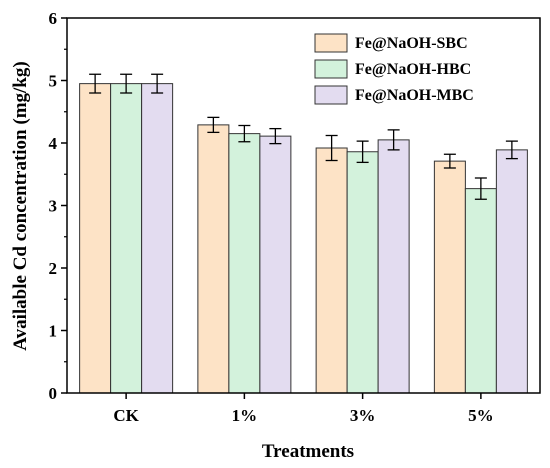  Describe the element at coordinates (53, 268) in the screenshot. I see `y-tick-label: 2` at that location.